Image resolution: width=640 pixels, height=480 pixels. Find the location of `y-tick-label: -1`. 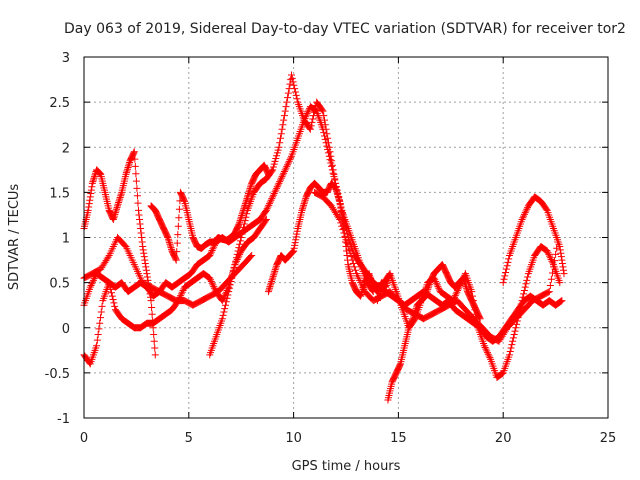

y-tick-label: -1 is located at coordinates (63, 419).